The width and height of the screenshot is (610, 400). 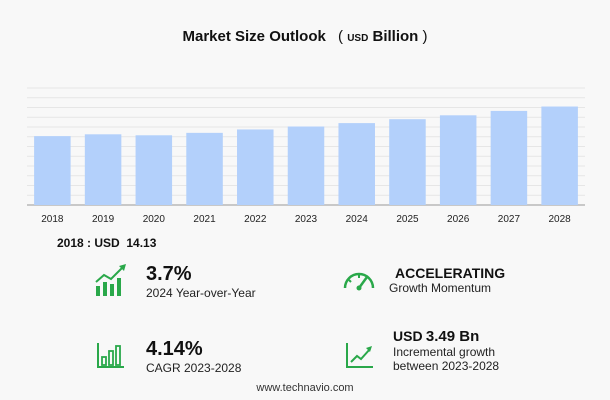 What do you see at coordinates (52, 170) in the screenshot?
I see `bar-2018` at bounding box center [52, 170].